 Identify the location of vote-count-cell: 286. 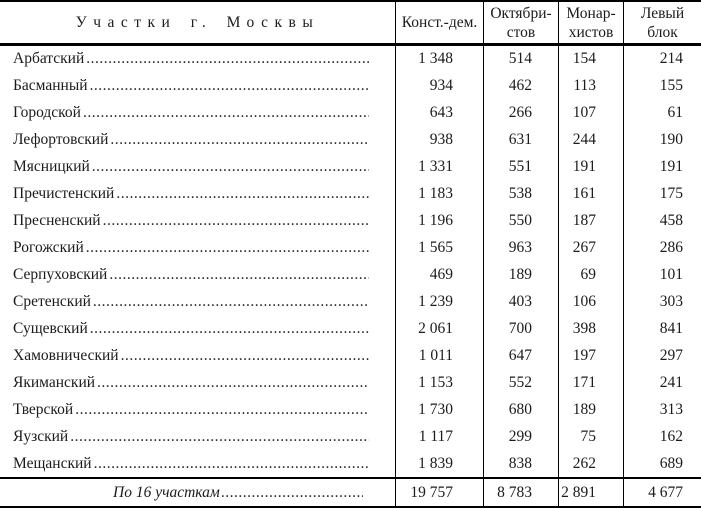
(662, 248).